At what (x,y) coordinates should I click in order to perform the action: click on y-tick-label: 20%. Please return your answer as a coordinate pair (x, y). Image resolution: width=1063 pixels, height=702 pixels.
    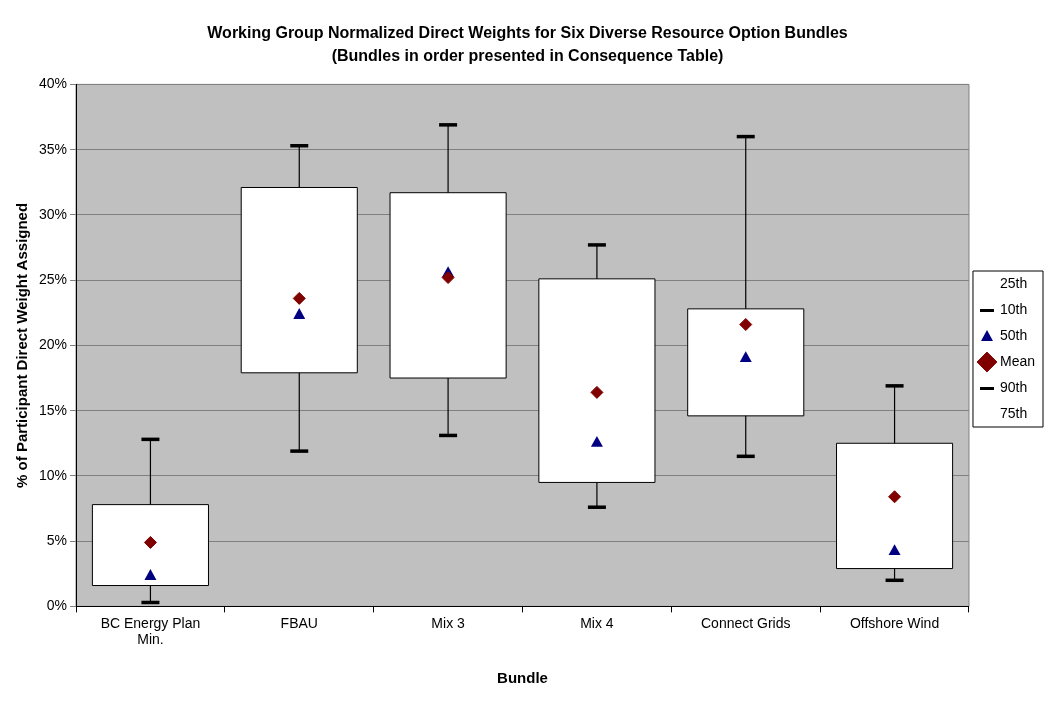
    Looking at the image, I should click on (53, 344).